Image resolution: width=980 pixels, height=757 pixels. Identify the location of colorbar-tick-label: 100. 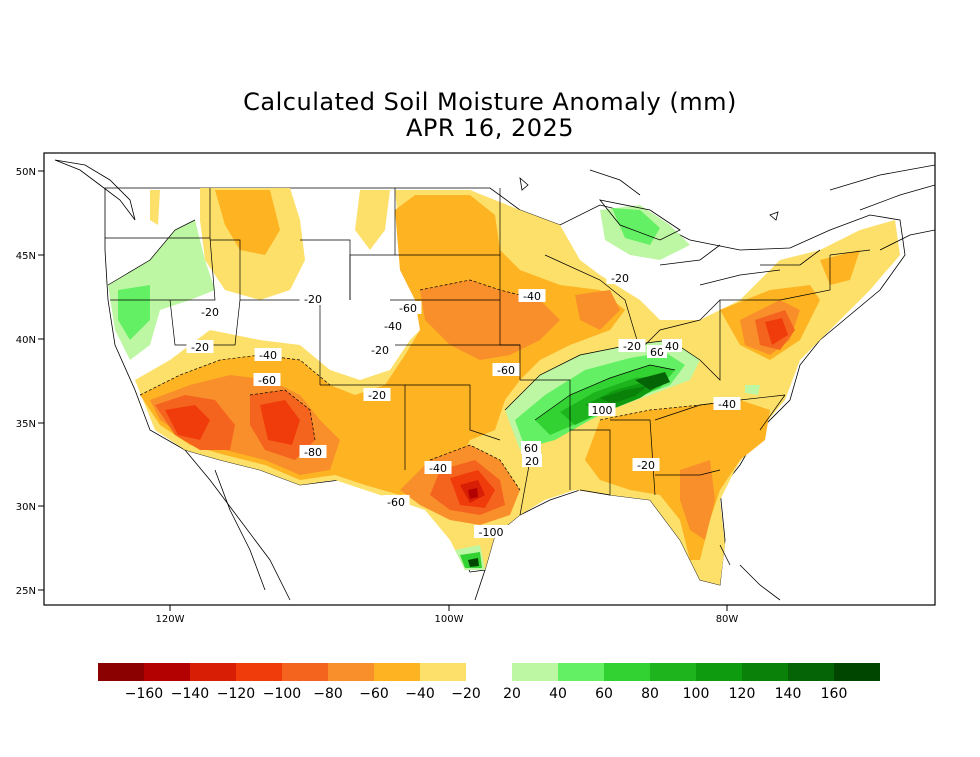
(696, 694).